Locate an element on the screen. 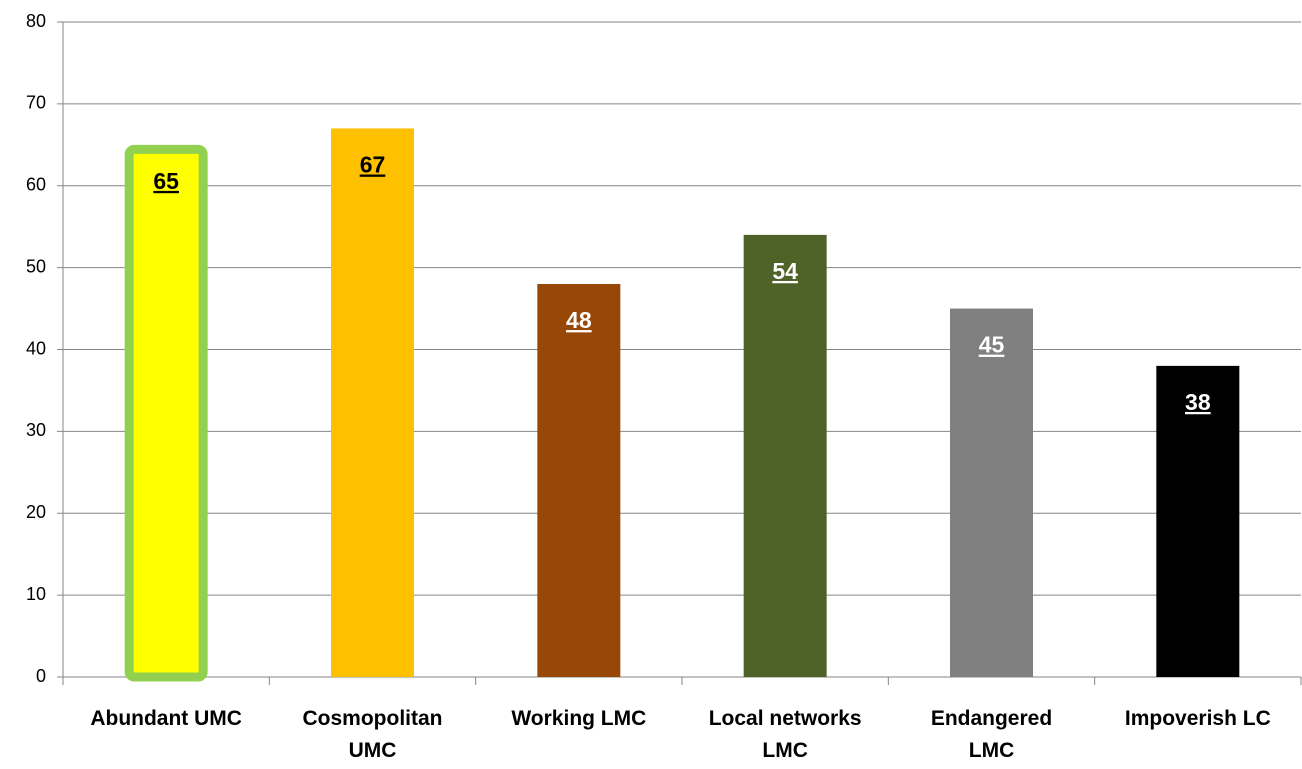 The width and height of the screenshot is (1302, 769). x-tick-label: Endangered LMC is located at coordinates (991, 734).